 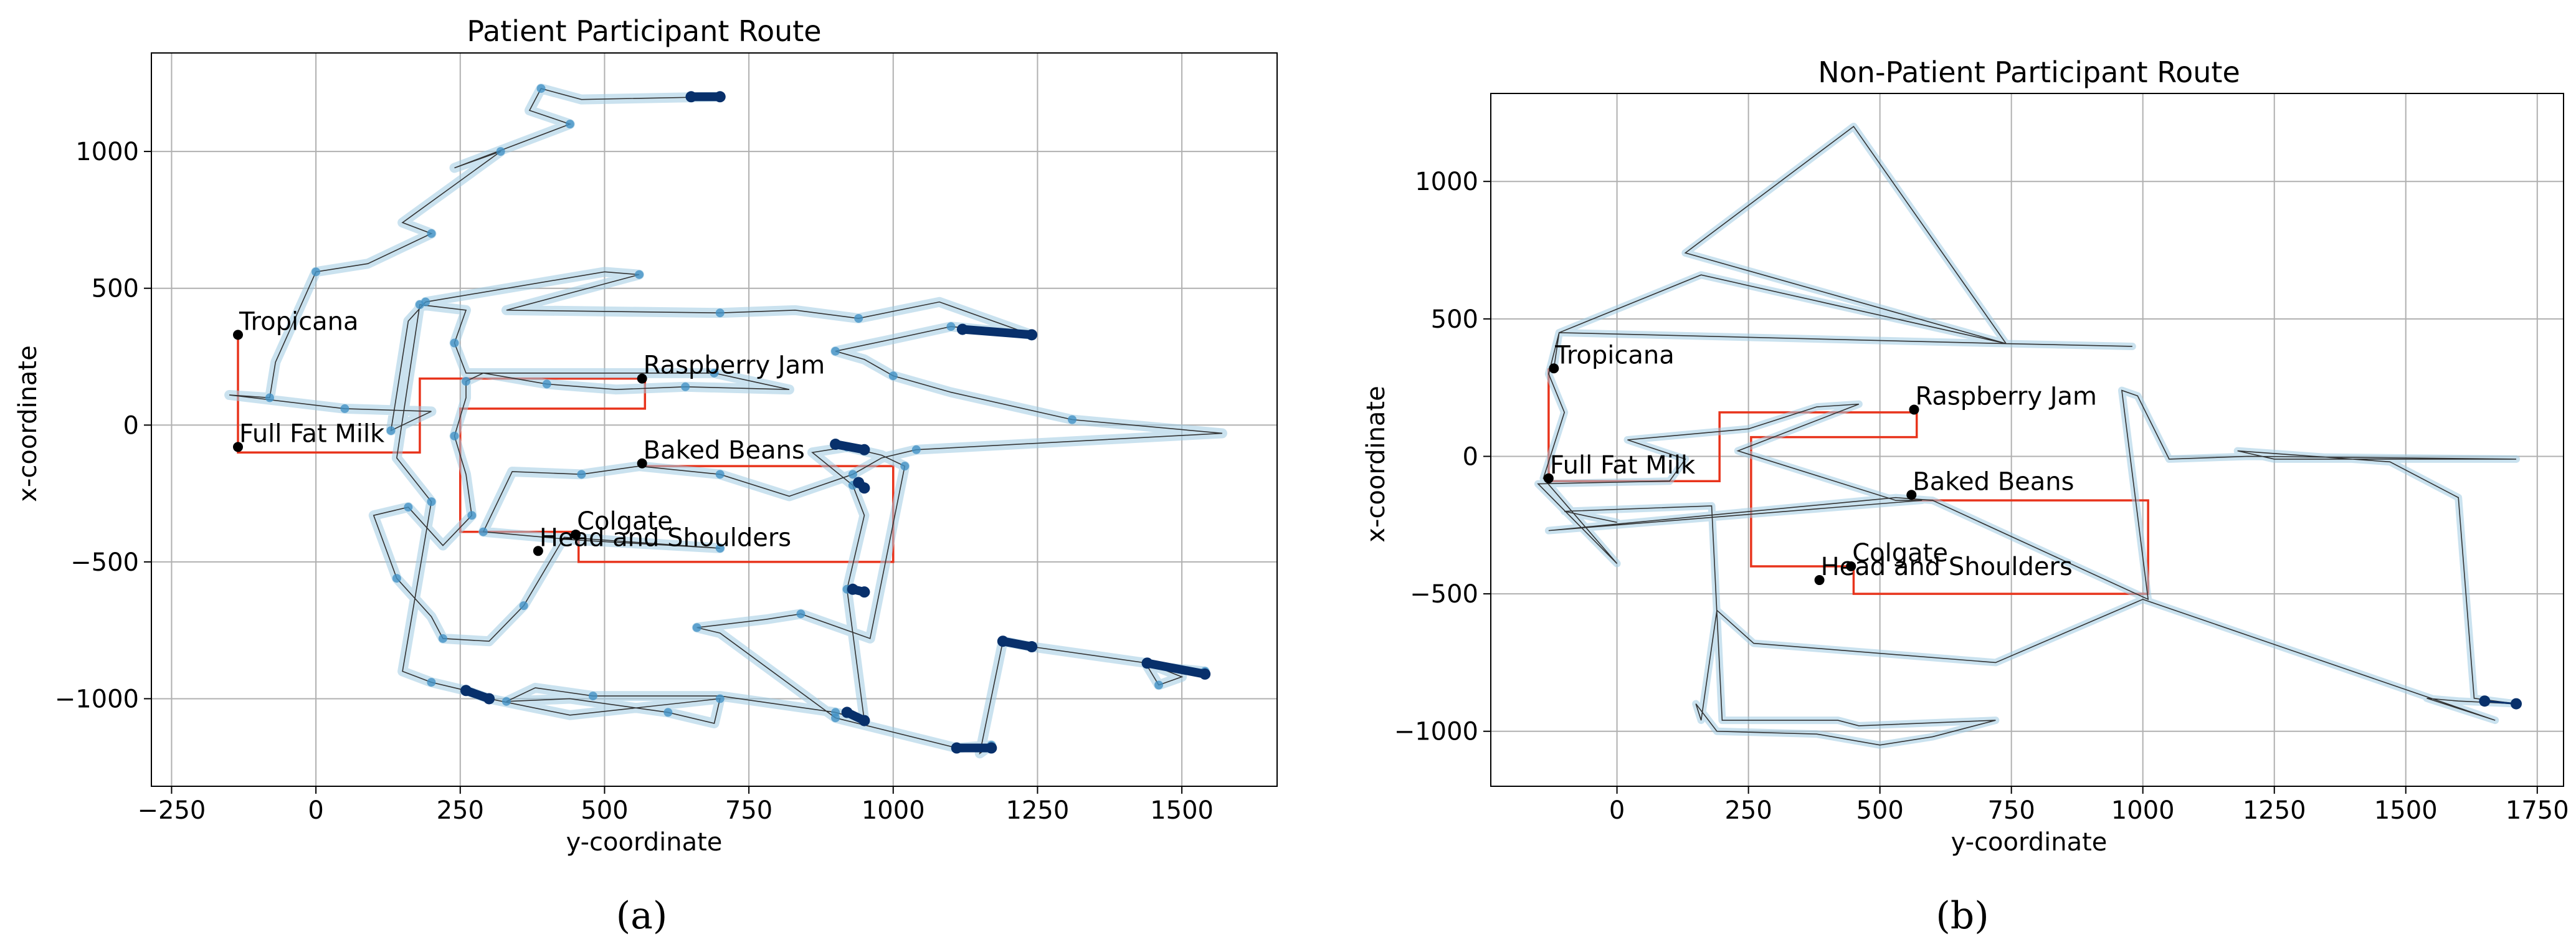 What do you see at coordinates (665, 538) in the screenshot?
I see `product-label: Head and Shoulders` at bounding box center [665, 538].